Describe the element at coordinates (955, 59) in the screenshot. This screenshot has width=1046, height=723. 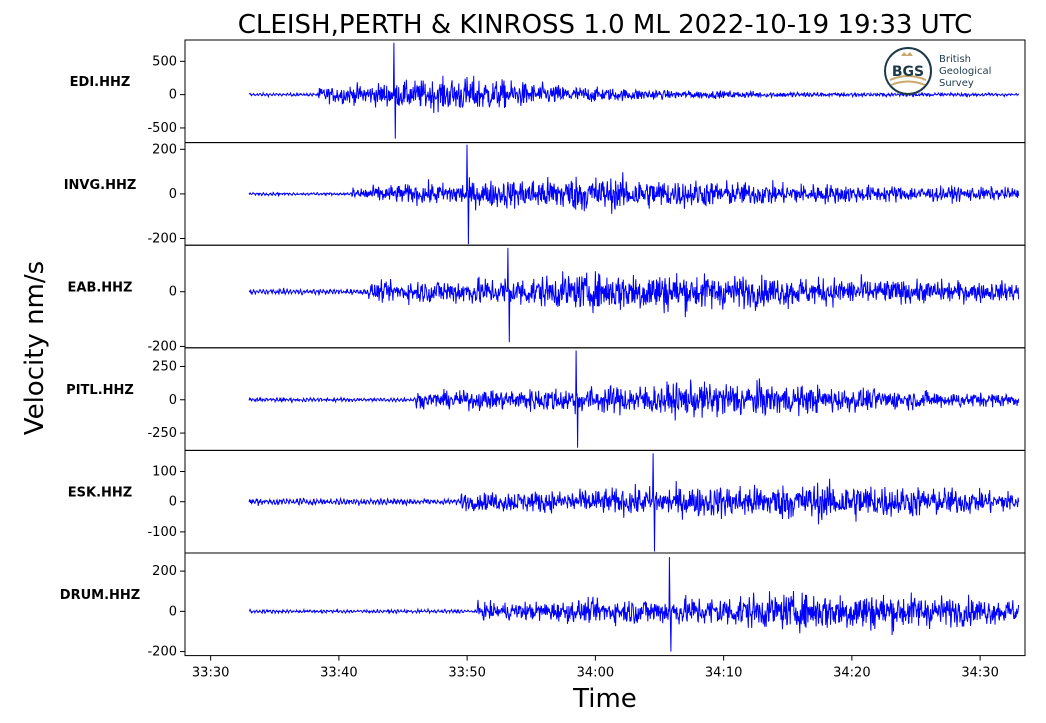
I see `bgs-logo-line: British` at that location.